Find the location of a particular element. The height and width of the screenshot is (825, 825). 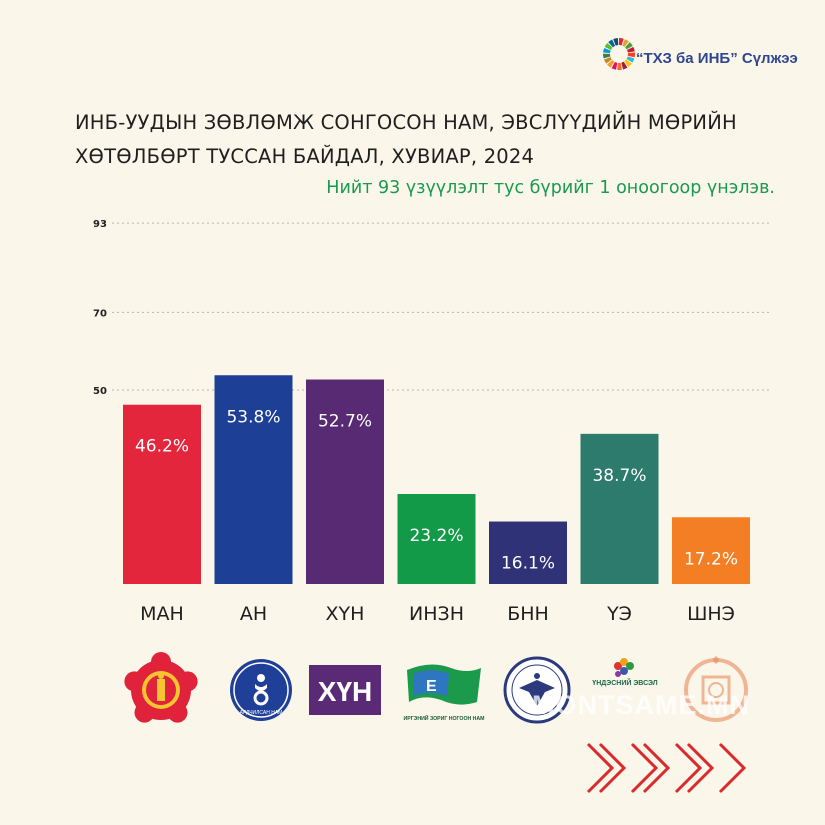

bnn-party-emblem-icon is located at coordinates (537, 690).